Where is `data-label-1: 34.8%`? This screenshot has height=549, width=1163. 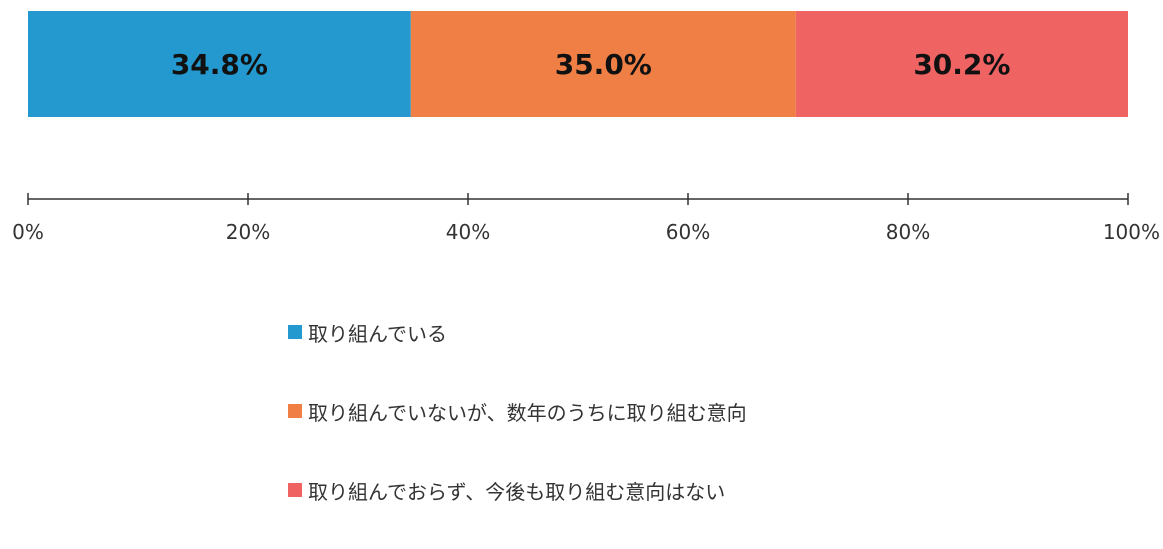
data-label-1: 34.8% is located at coordinates (219, 64).